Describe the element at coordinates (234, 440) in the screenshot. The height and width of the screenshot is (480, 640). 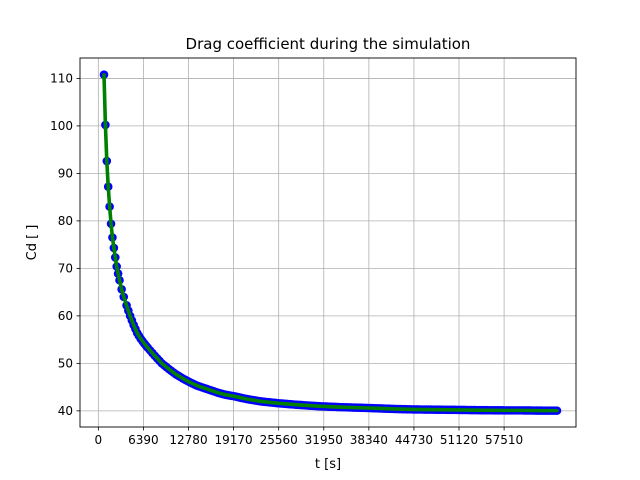
I see `x-tick-label: 19170` at that location.